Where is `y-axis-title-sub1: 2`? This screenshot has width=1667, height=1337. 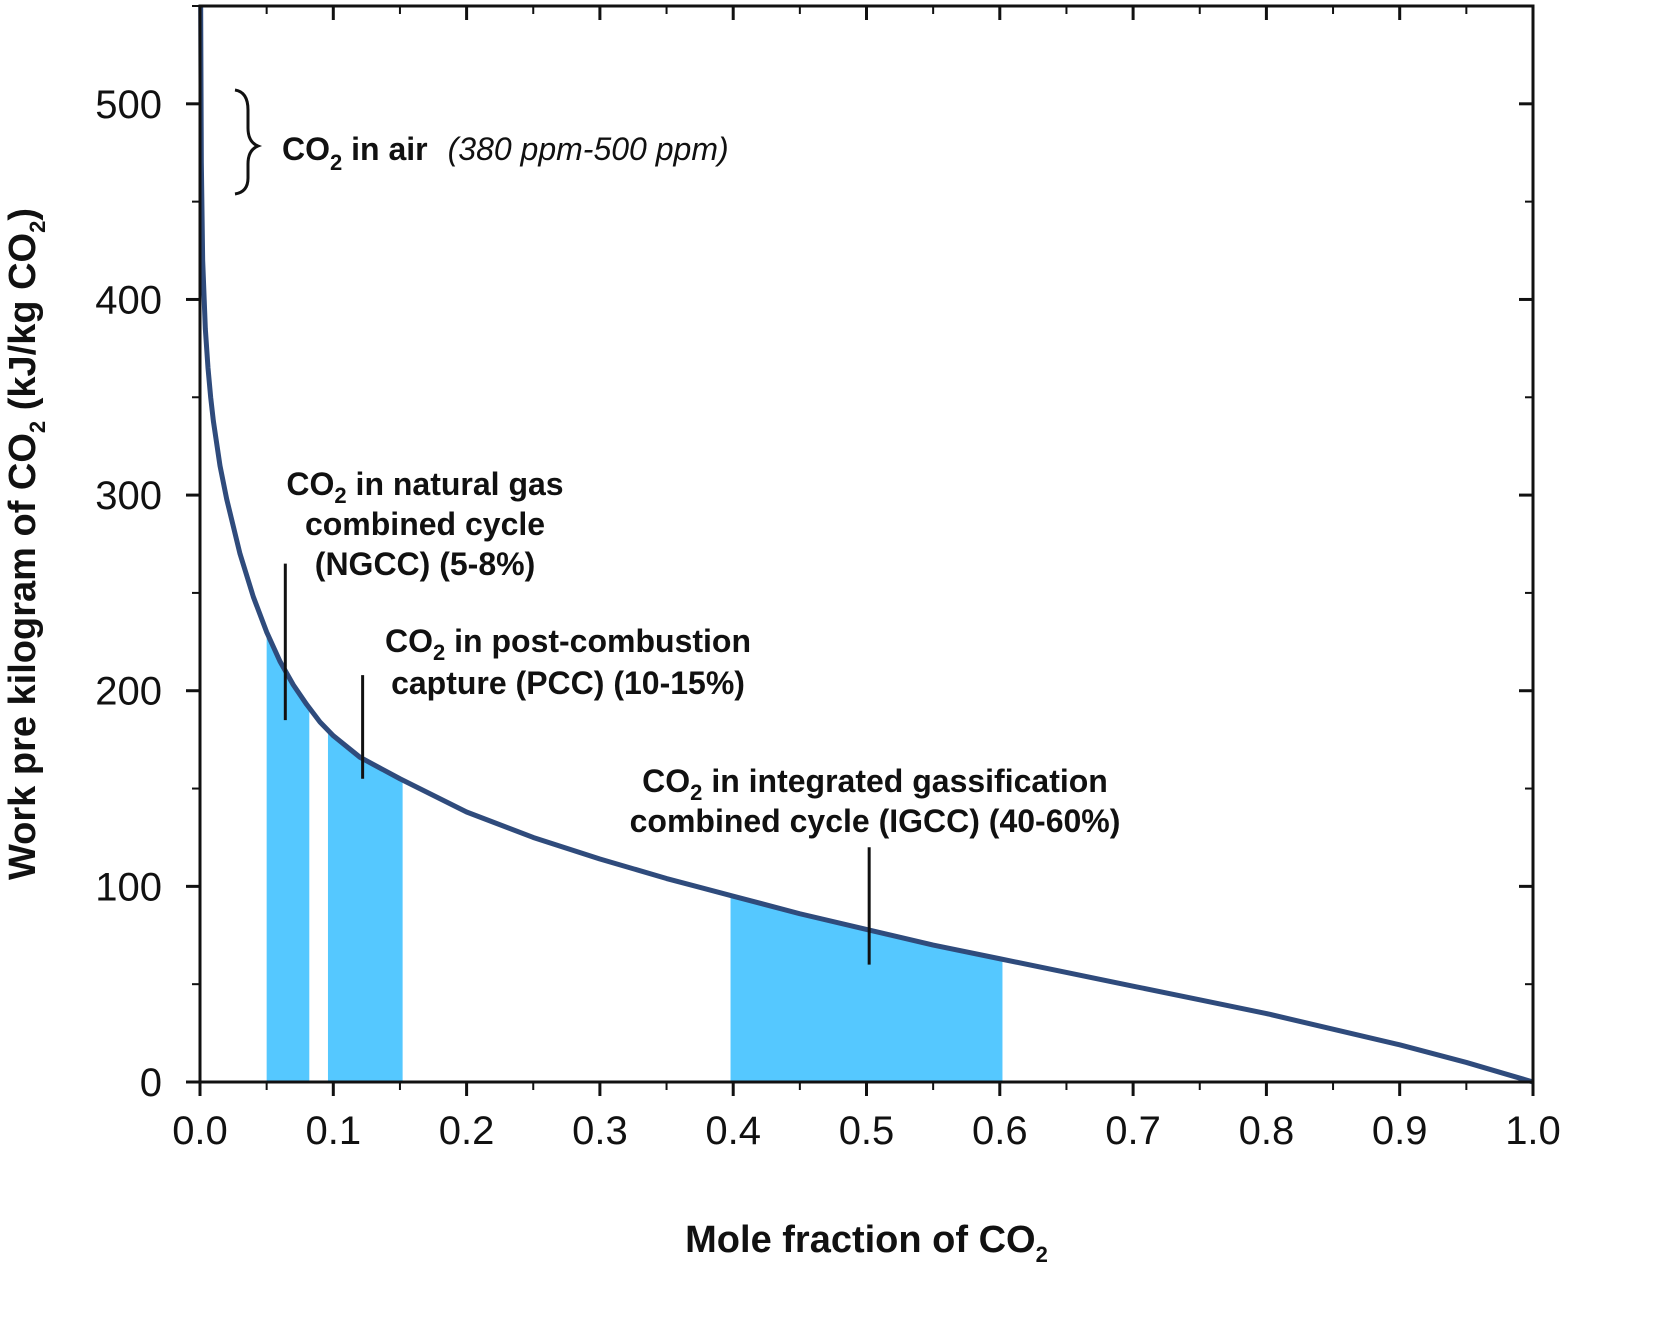
y-axis-title-sub1: 2 is located at coordinates (37, 427).